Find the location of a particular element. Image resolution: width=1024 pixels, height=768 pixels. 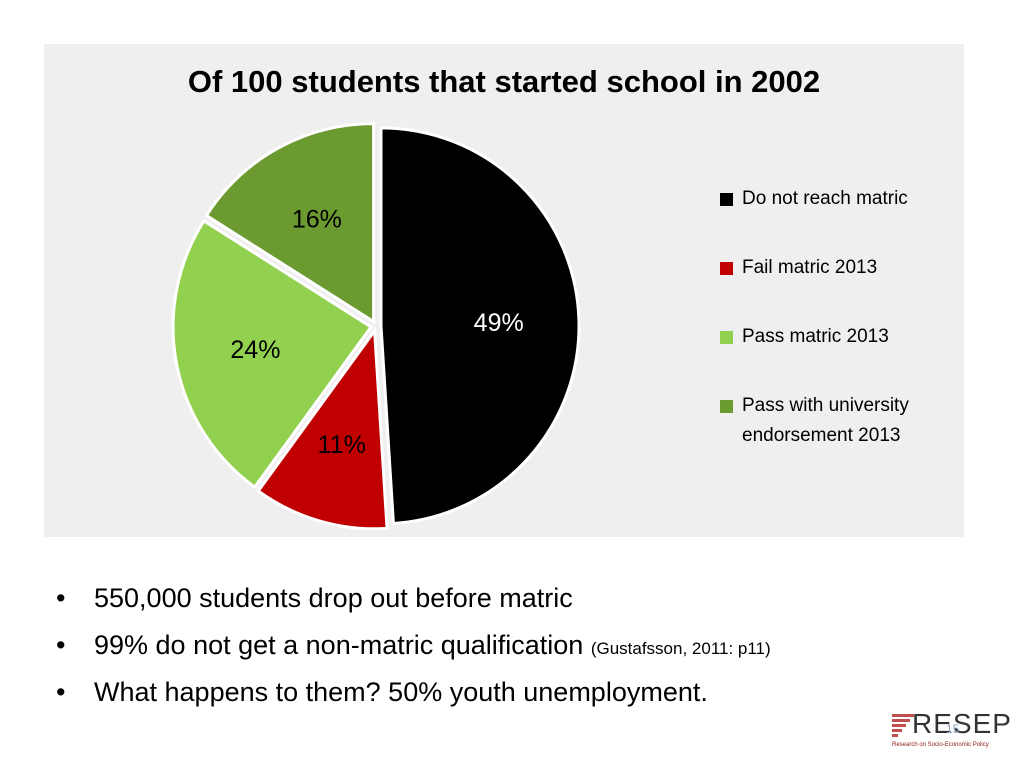

legend-item-do-not-reach-matric: Do not reach matric is located at coordinates (840, 199).